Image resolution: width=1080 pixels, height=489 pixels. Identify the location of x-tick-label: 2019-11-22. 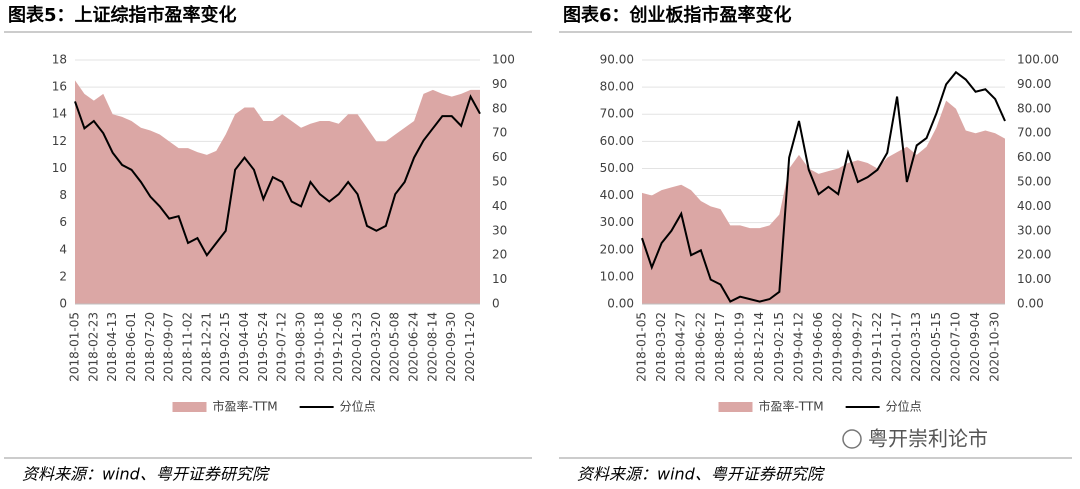
(877, 347).